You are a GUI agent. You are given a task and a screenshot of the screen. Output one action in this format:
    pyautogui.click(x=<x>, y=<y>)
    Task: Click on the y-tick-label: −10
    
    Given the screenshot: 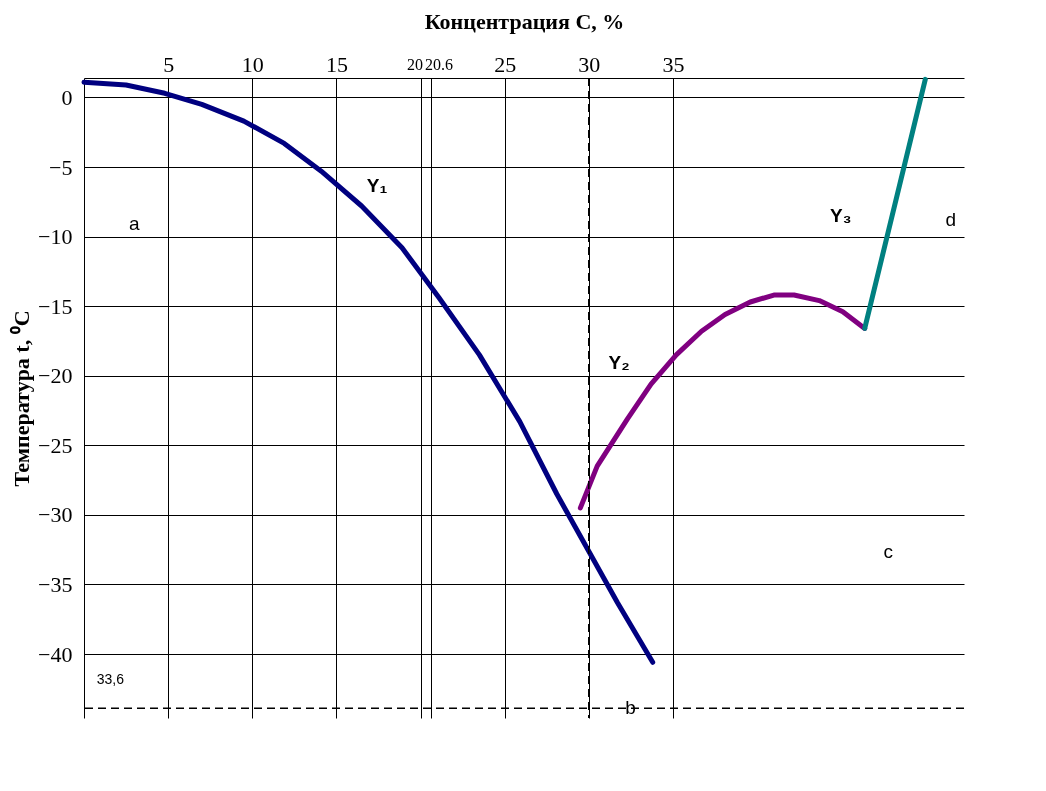 What is the action you would take?
    pyautogui.click(x=55, y=237)
    